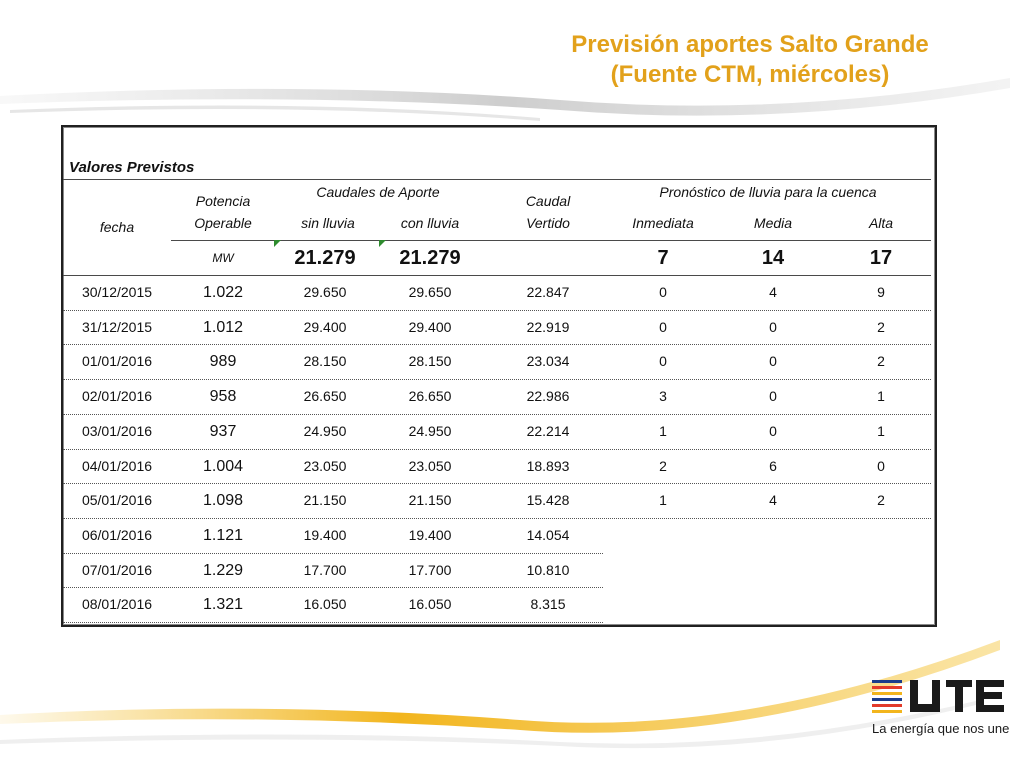 The image size is (1024, 768). I want to click on table-cell-fecha: 06/01/2016, so click(117, 534).